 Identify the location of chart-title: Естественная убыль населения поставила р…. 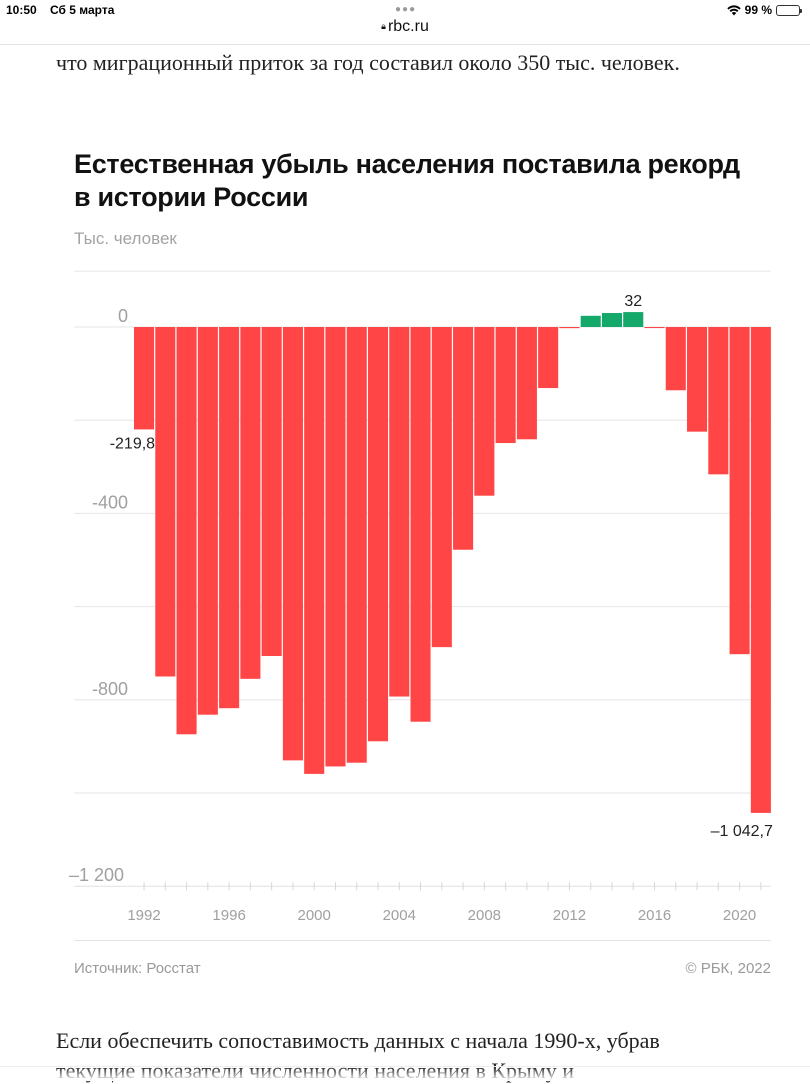
(407, 180).